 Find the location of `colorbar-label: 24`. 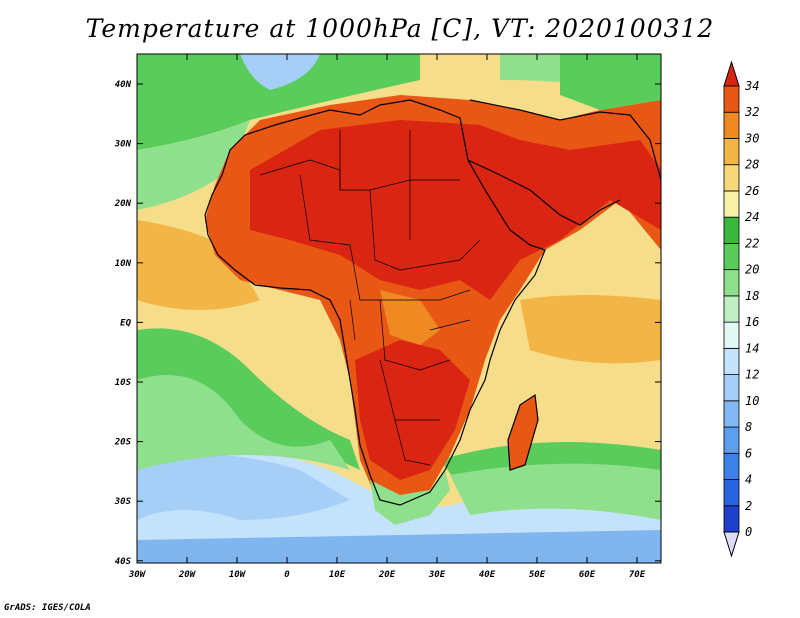

colorbar-label: 24 is located at coordinates (752, 217).